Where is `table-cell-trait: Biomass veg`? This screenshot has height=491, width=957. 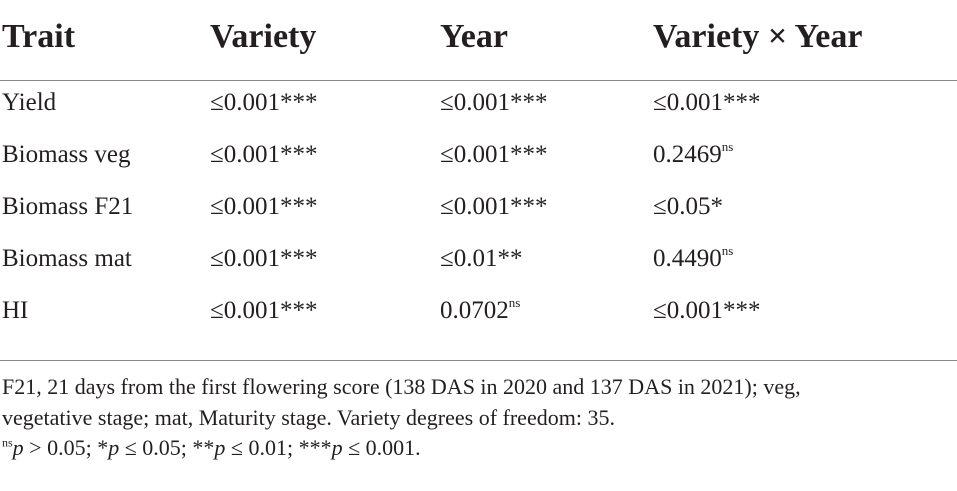
table-cell-trait: Biomass veg is located at coordinates (66, 154).